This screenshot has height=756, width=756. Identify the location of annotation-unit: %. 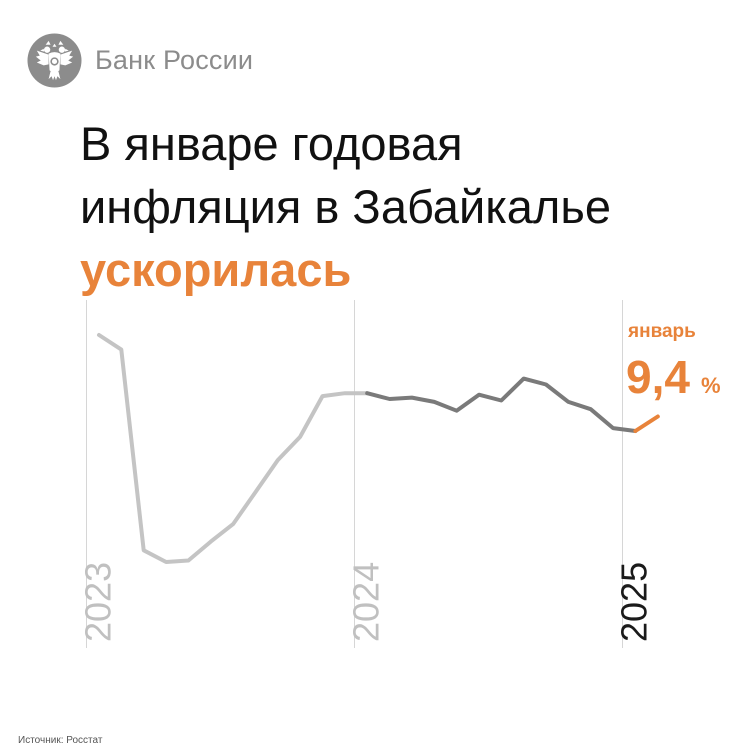
(711, 385).